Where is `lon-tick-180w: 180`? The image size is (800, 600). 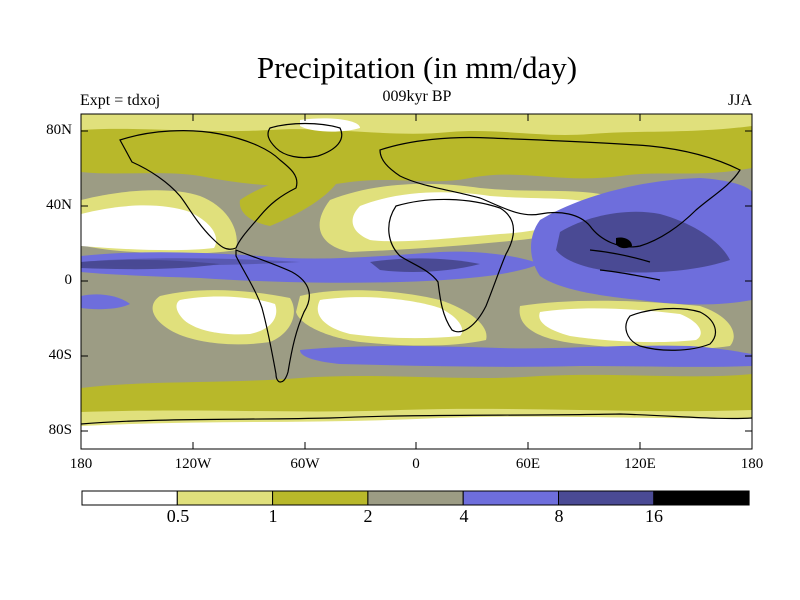 lon-tick-180w: 180 is located at coordinates (81, 464).